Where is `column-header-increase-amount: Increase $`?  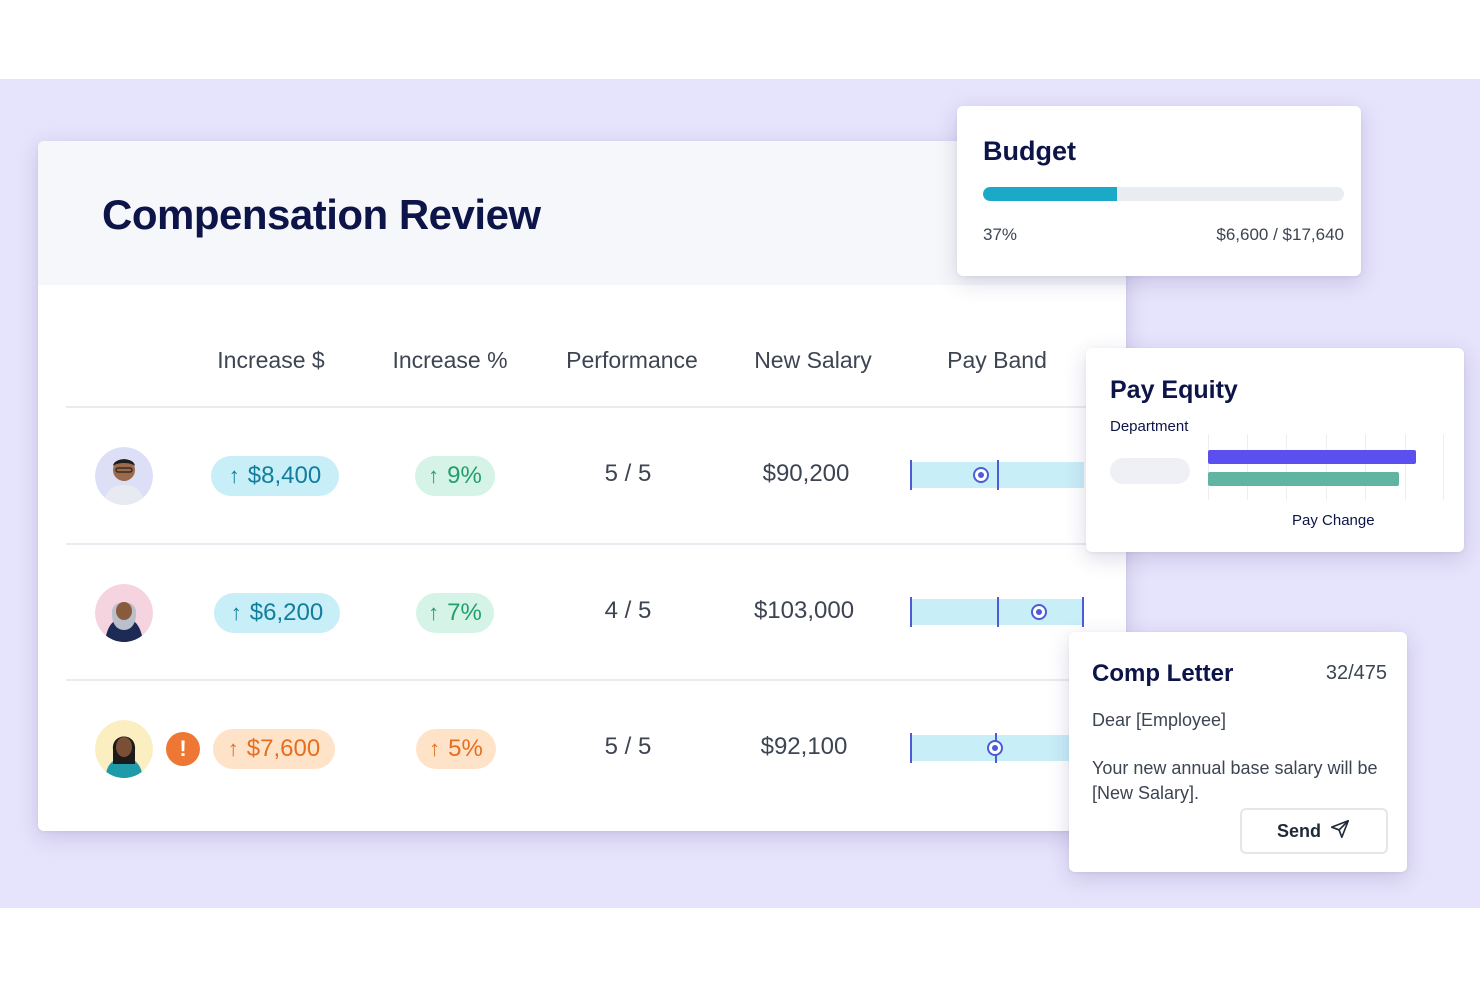 column-header-increase-amount: Increase $ is located at coordinates (271, 360).